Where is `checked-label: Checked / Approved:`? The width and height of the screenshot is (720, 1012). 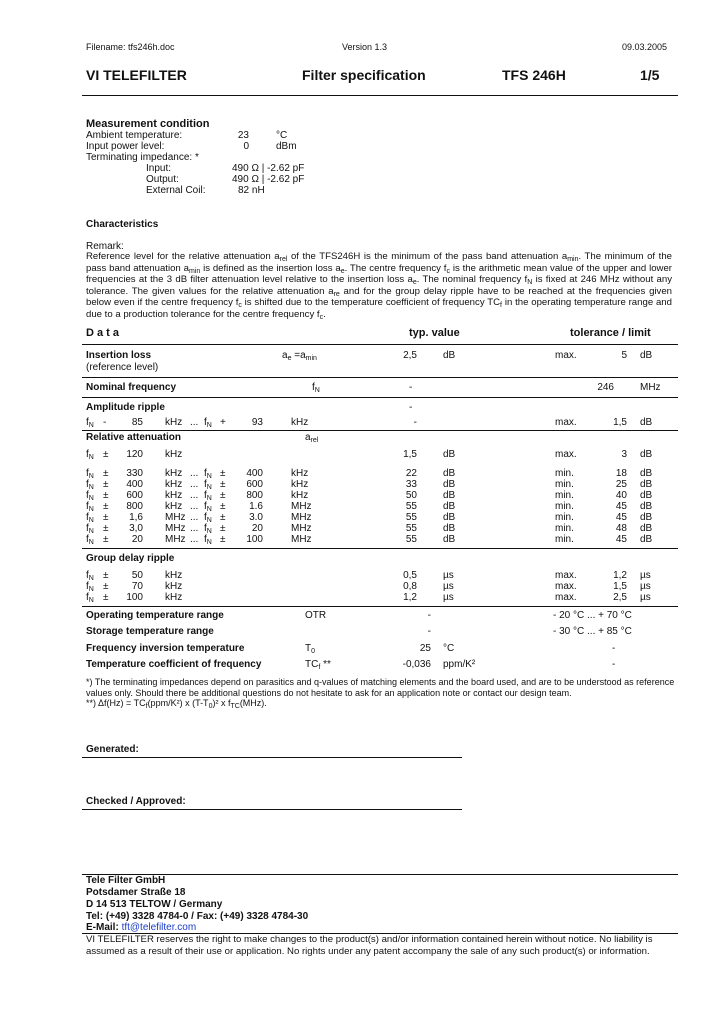
checked-label: Checked / Approved: is located at coordinates (136, 801).